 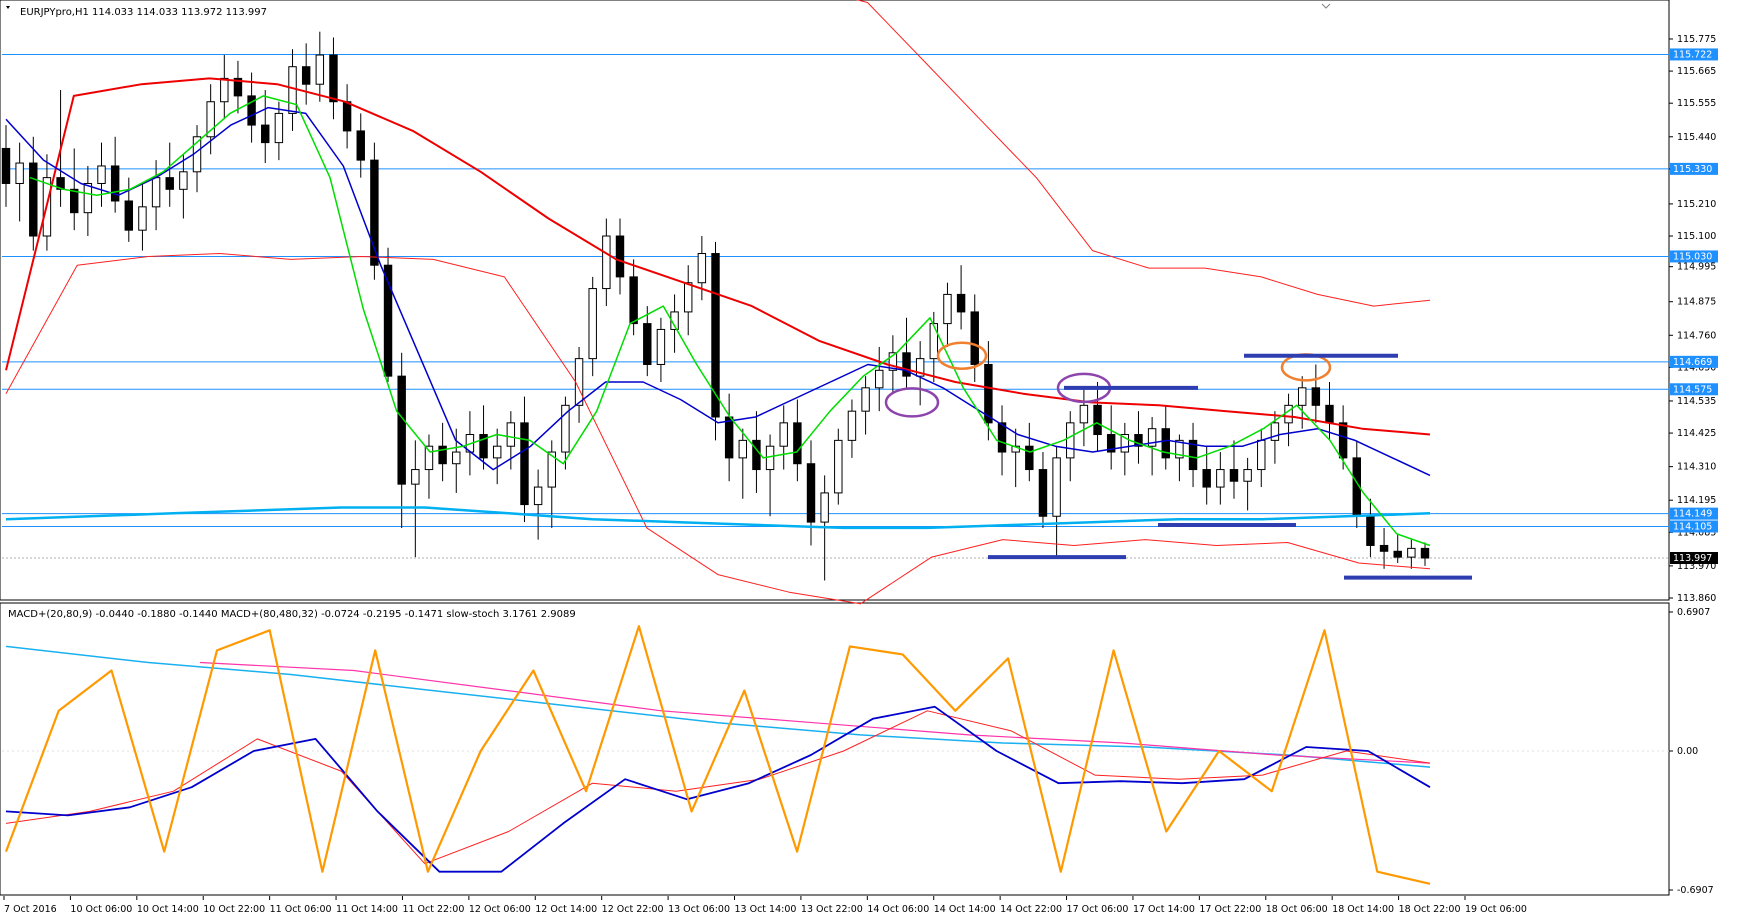 What do you see at coordinates (1696, 103) in the screenshot?
I see `price-tick-label: 115.555` at bounding box center [1696, 103].